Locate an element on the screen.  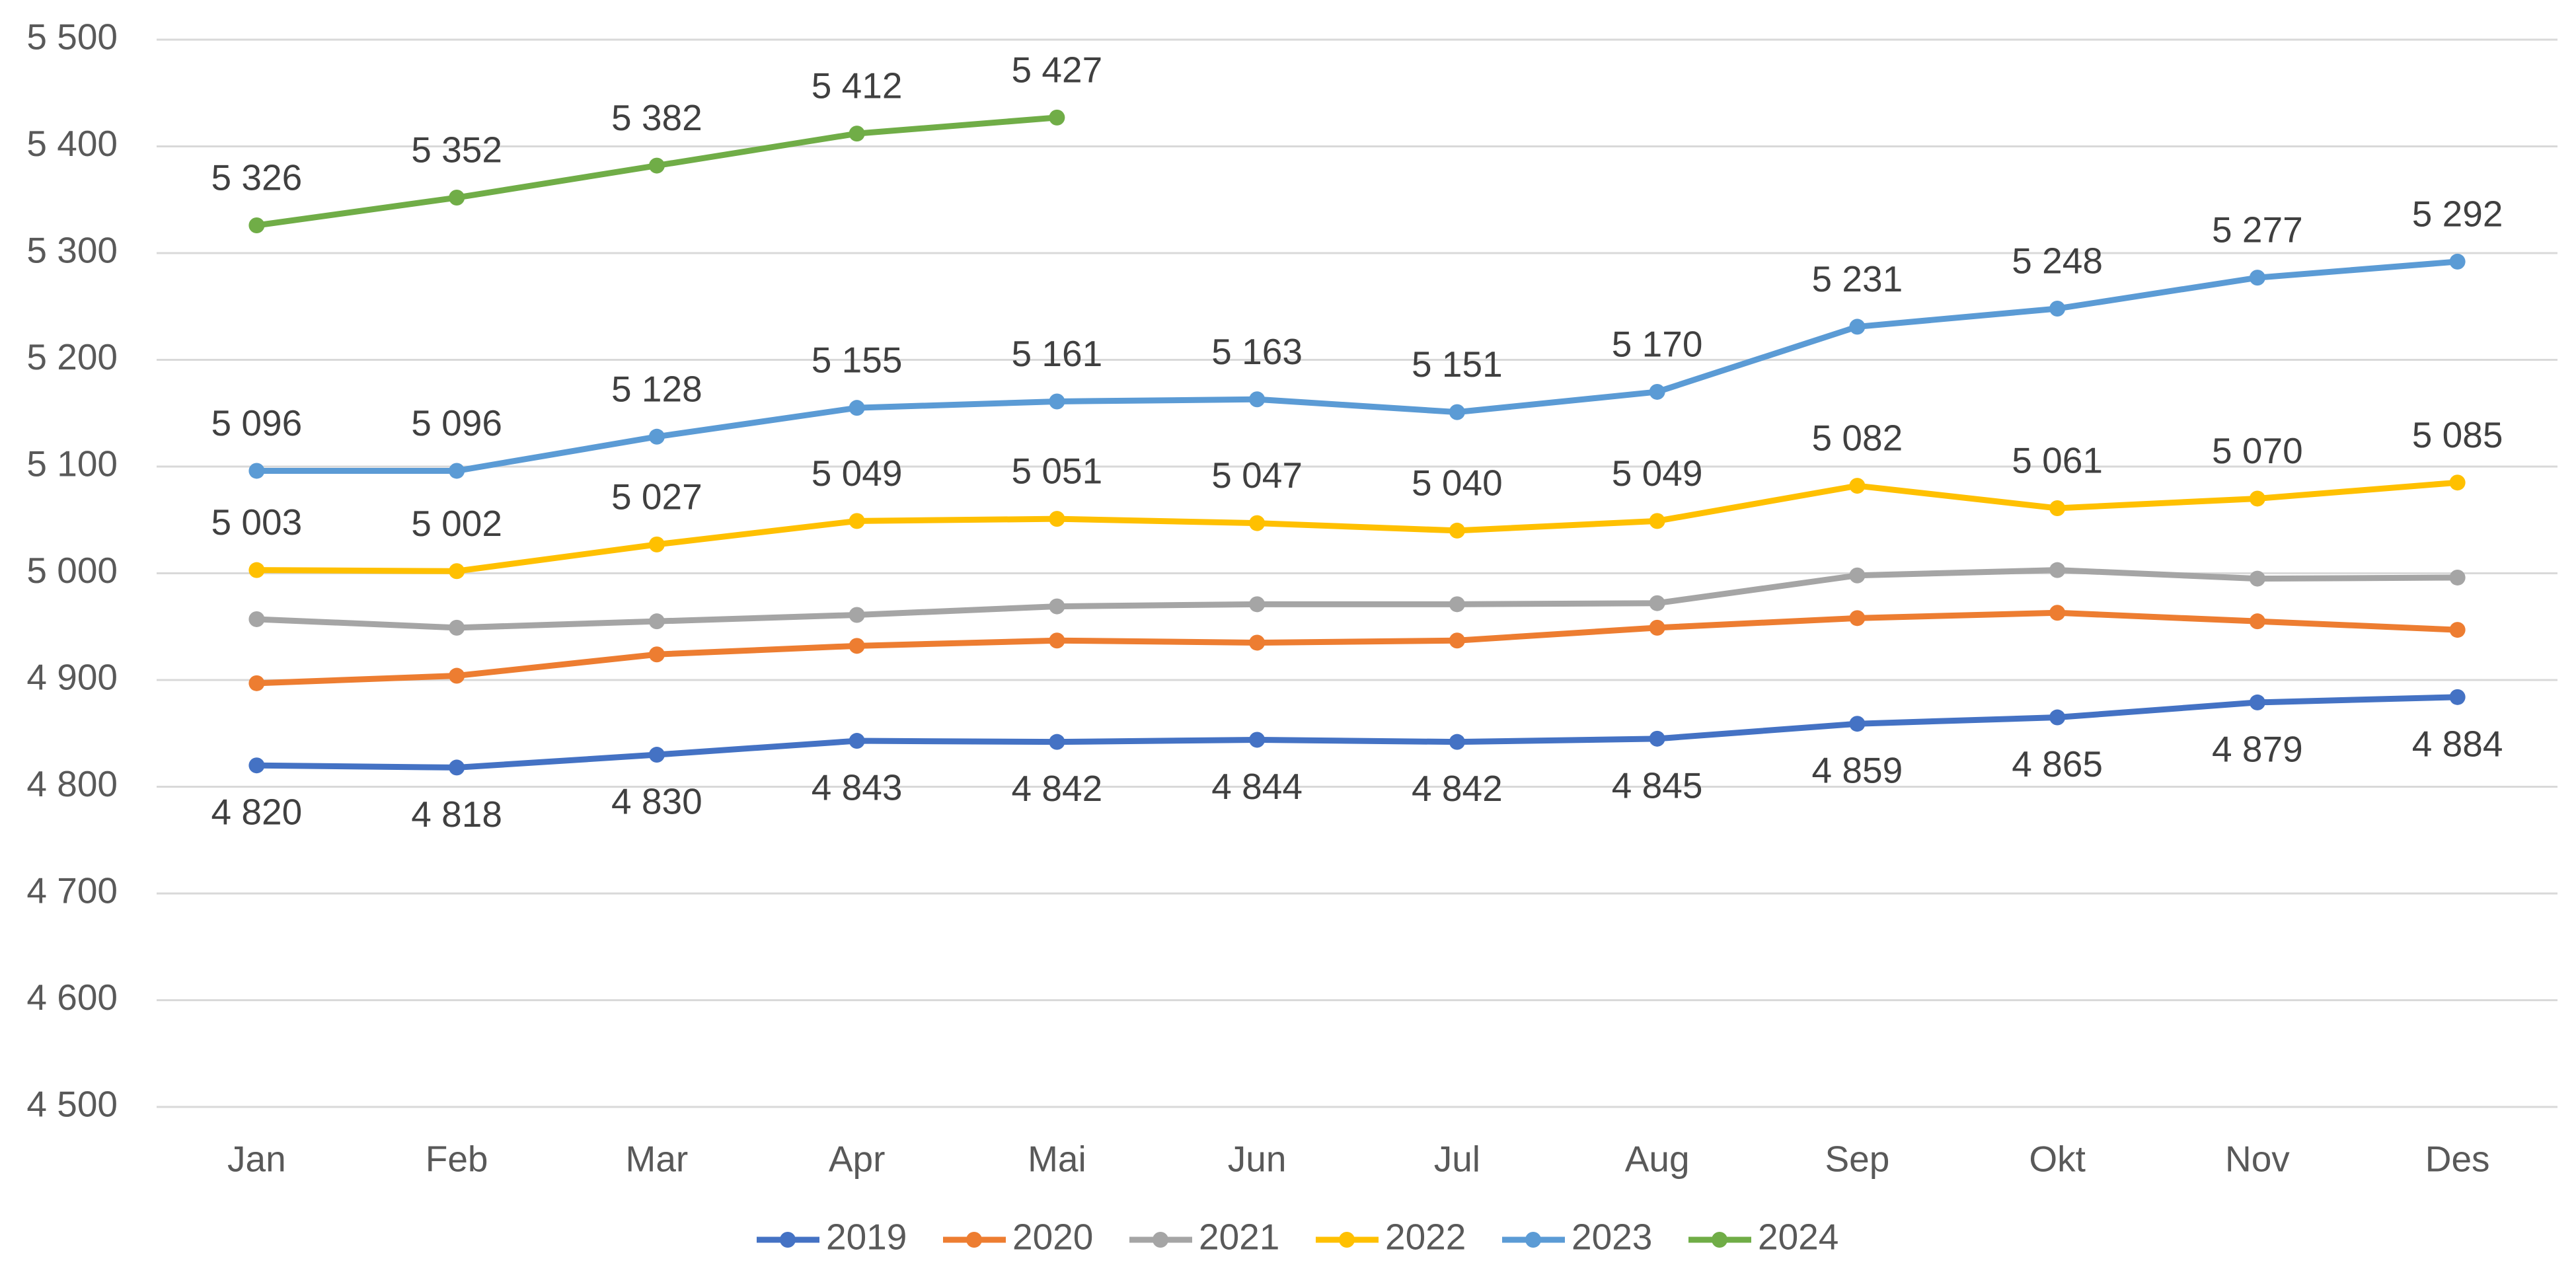
data-label: 5 292 is located at coordinates (2458, 213).